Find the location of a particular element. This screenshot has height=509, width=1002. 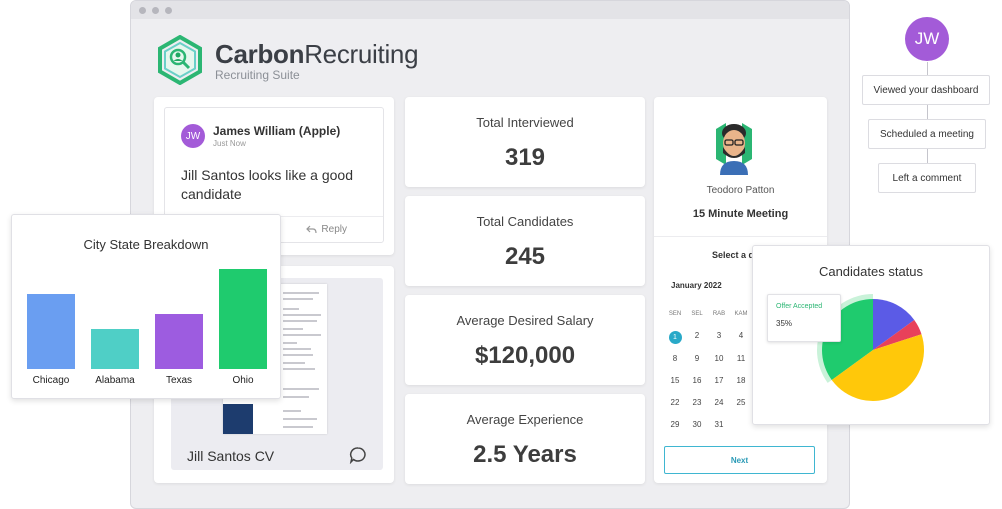

calendar-day: 18 is located at coordinates (741, 380).